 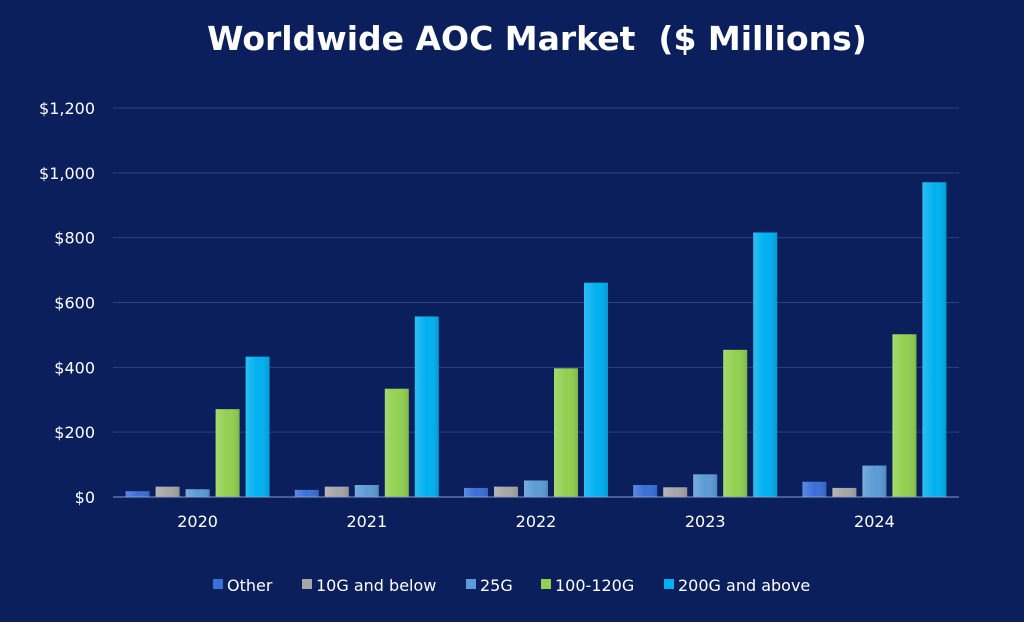 What do you see at coordinates (537, 38) in the screenshot?
I see `chart-title: Worldwide AOC Market ($ Millions)` at bounding box center [537, 38].